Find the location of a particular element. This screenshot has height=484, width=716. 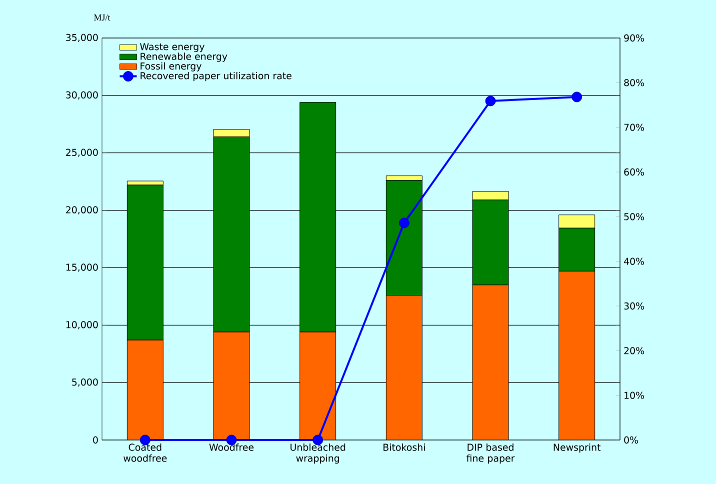

y2-tick-label: 70% is located at coordinates (634, 127).